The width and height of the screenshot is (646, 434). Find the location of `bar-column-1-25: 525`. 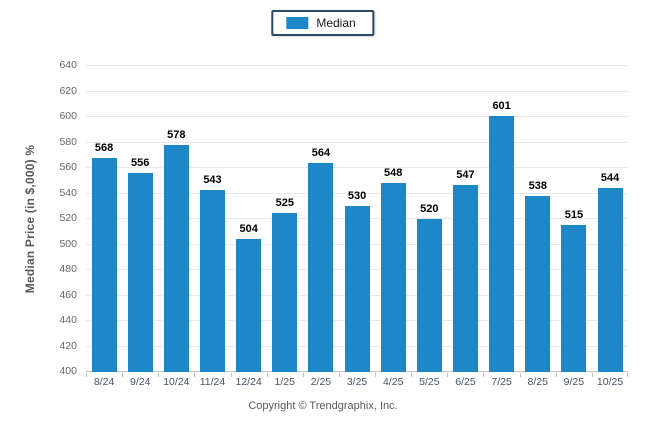

bar-column-1-25: 525 is located at coordinates (285, 219).